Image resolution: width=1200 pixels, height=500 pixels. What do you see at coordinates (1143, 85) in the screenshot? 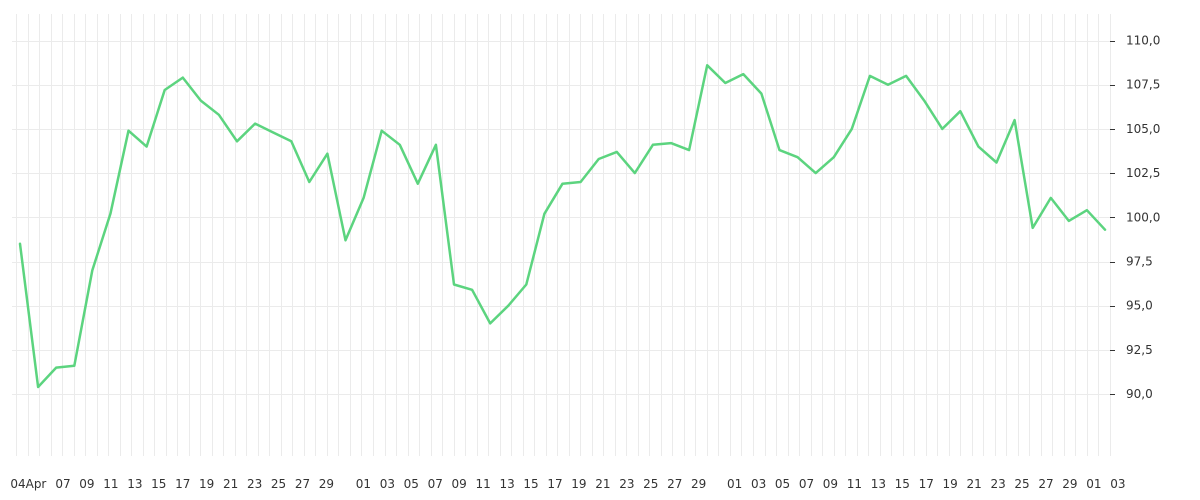
I see `y-tick-label: 107,5` at bounding box center [1143, 85].